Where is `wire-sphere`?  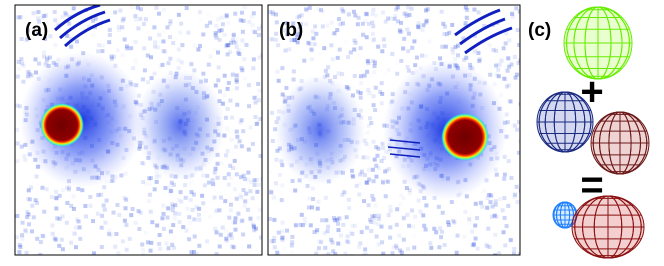 wire-sphere is located at coordinates (565, 122).